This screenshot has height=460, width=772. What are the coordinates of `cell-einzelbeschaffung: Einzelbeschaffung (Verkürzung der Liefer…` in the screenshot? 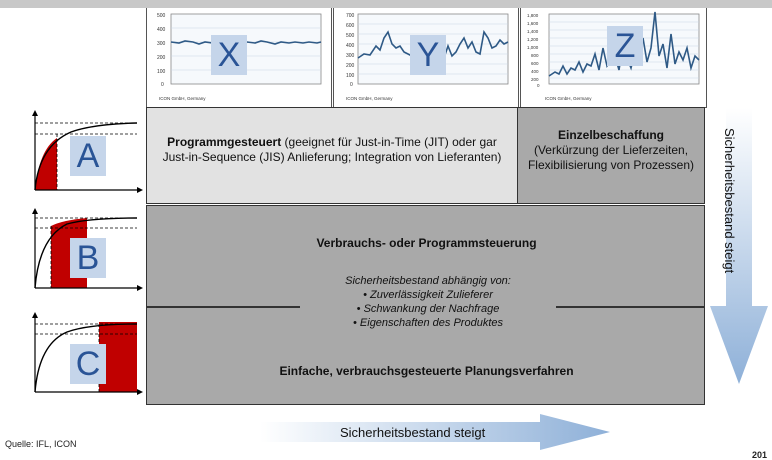 It's located at (611, 155).